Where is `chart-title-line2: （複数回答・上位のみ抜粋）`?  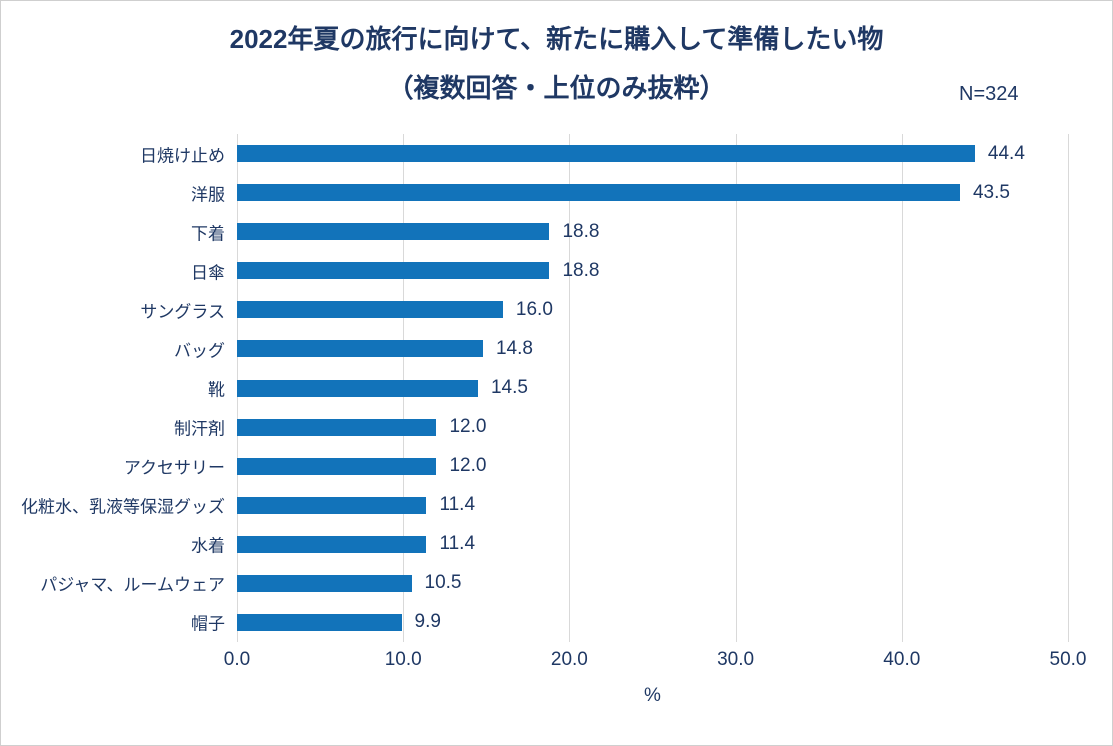 chart-title-line2: （複数回答・上位のみ抜粋） is located at coordinates (556, 88).